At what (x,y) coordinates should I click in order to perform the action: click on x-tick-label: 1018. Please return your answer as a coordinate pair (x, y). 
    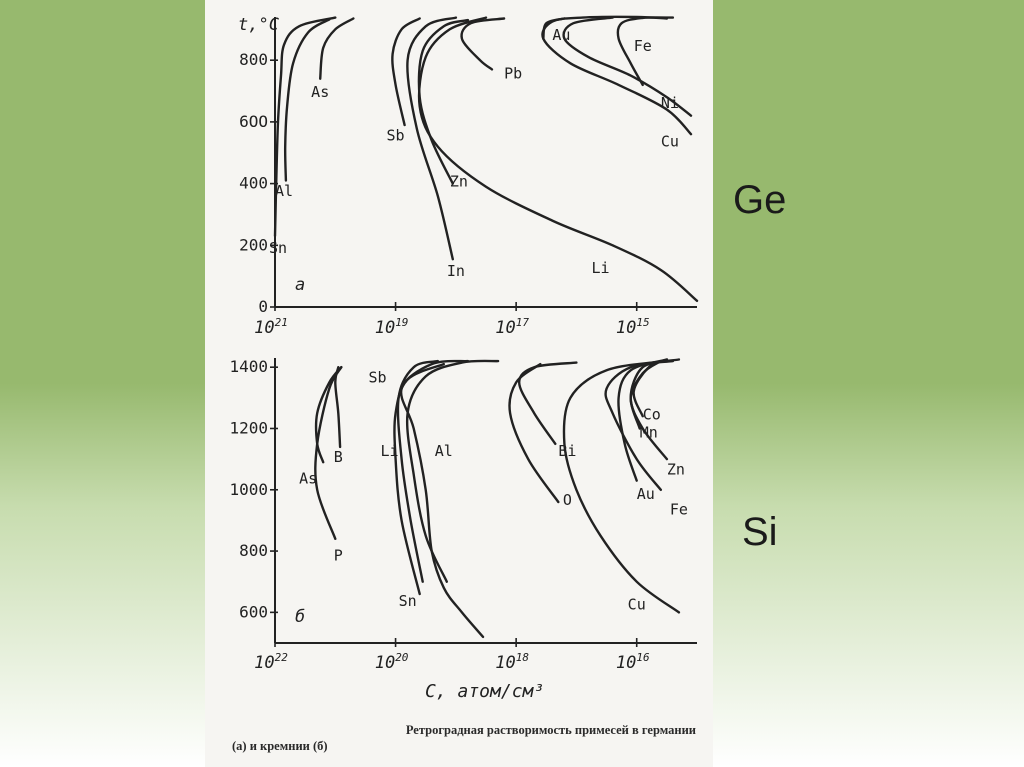
    Looking at the image, I should click on (512, 662).